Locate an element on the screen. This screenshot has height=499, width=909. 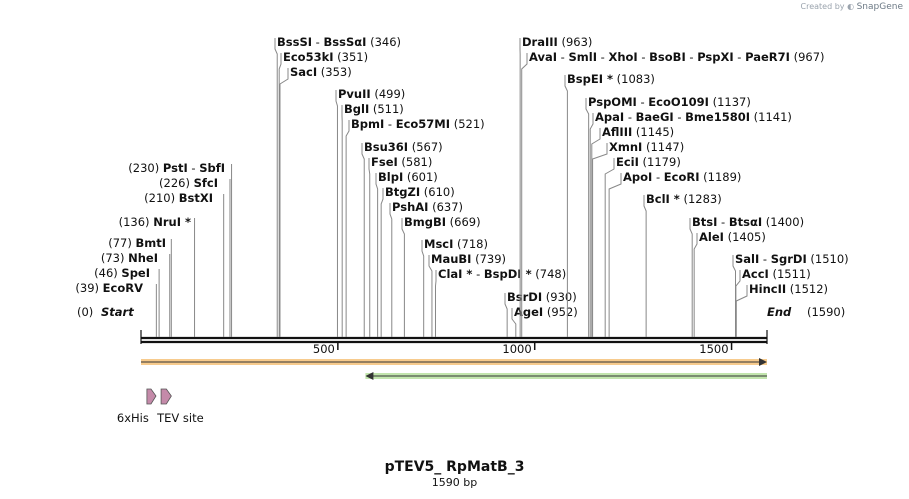
end-position: (1590) is located at coordinates (826, 312).